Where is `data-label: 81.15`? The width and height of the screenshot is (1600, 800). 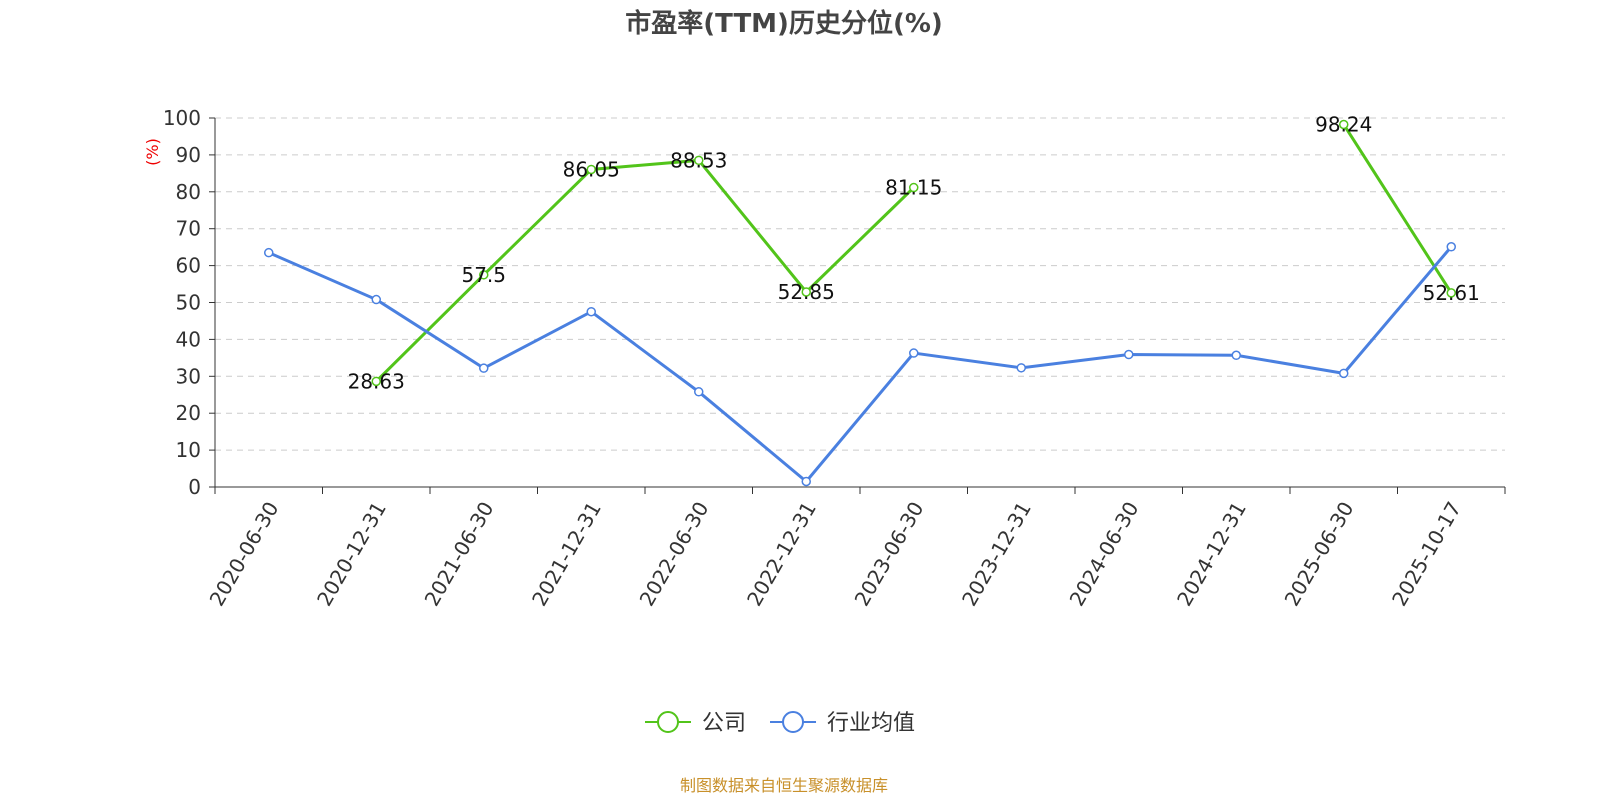
data-label: 81.15 is located at coordinates (913, 188).